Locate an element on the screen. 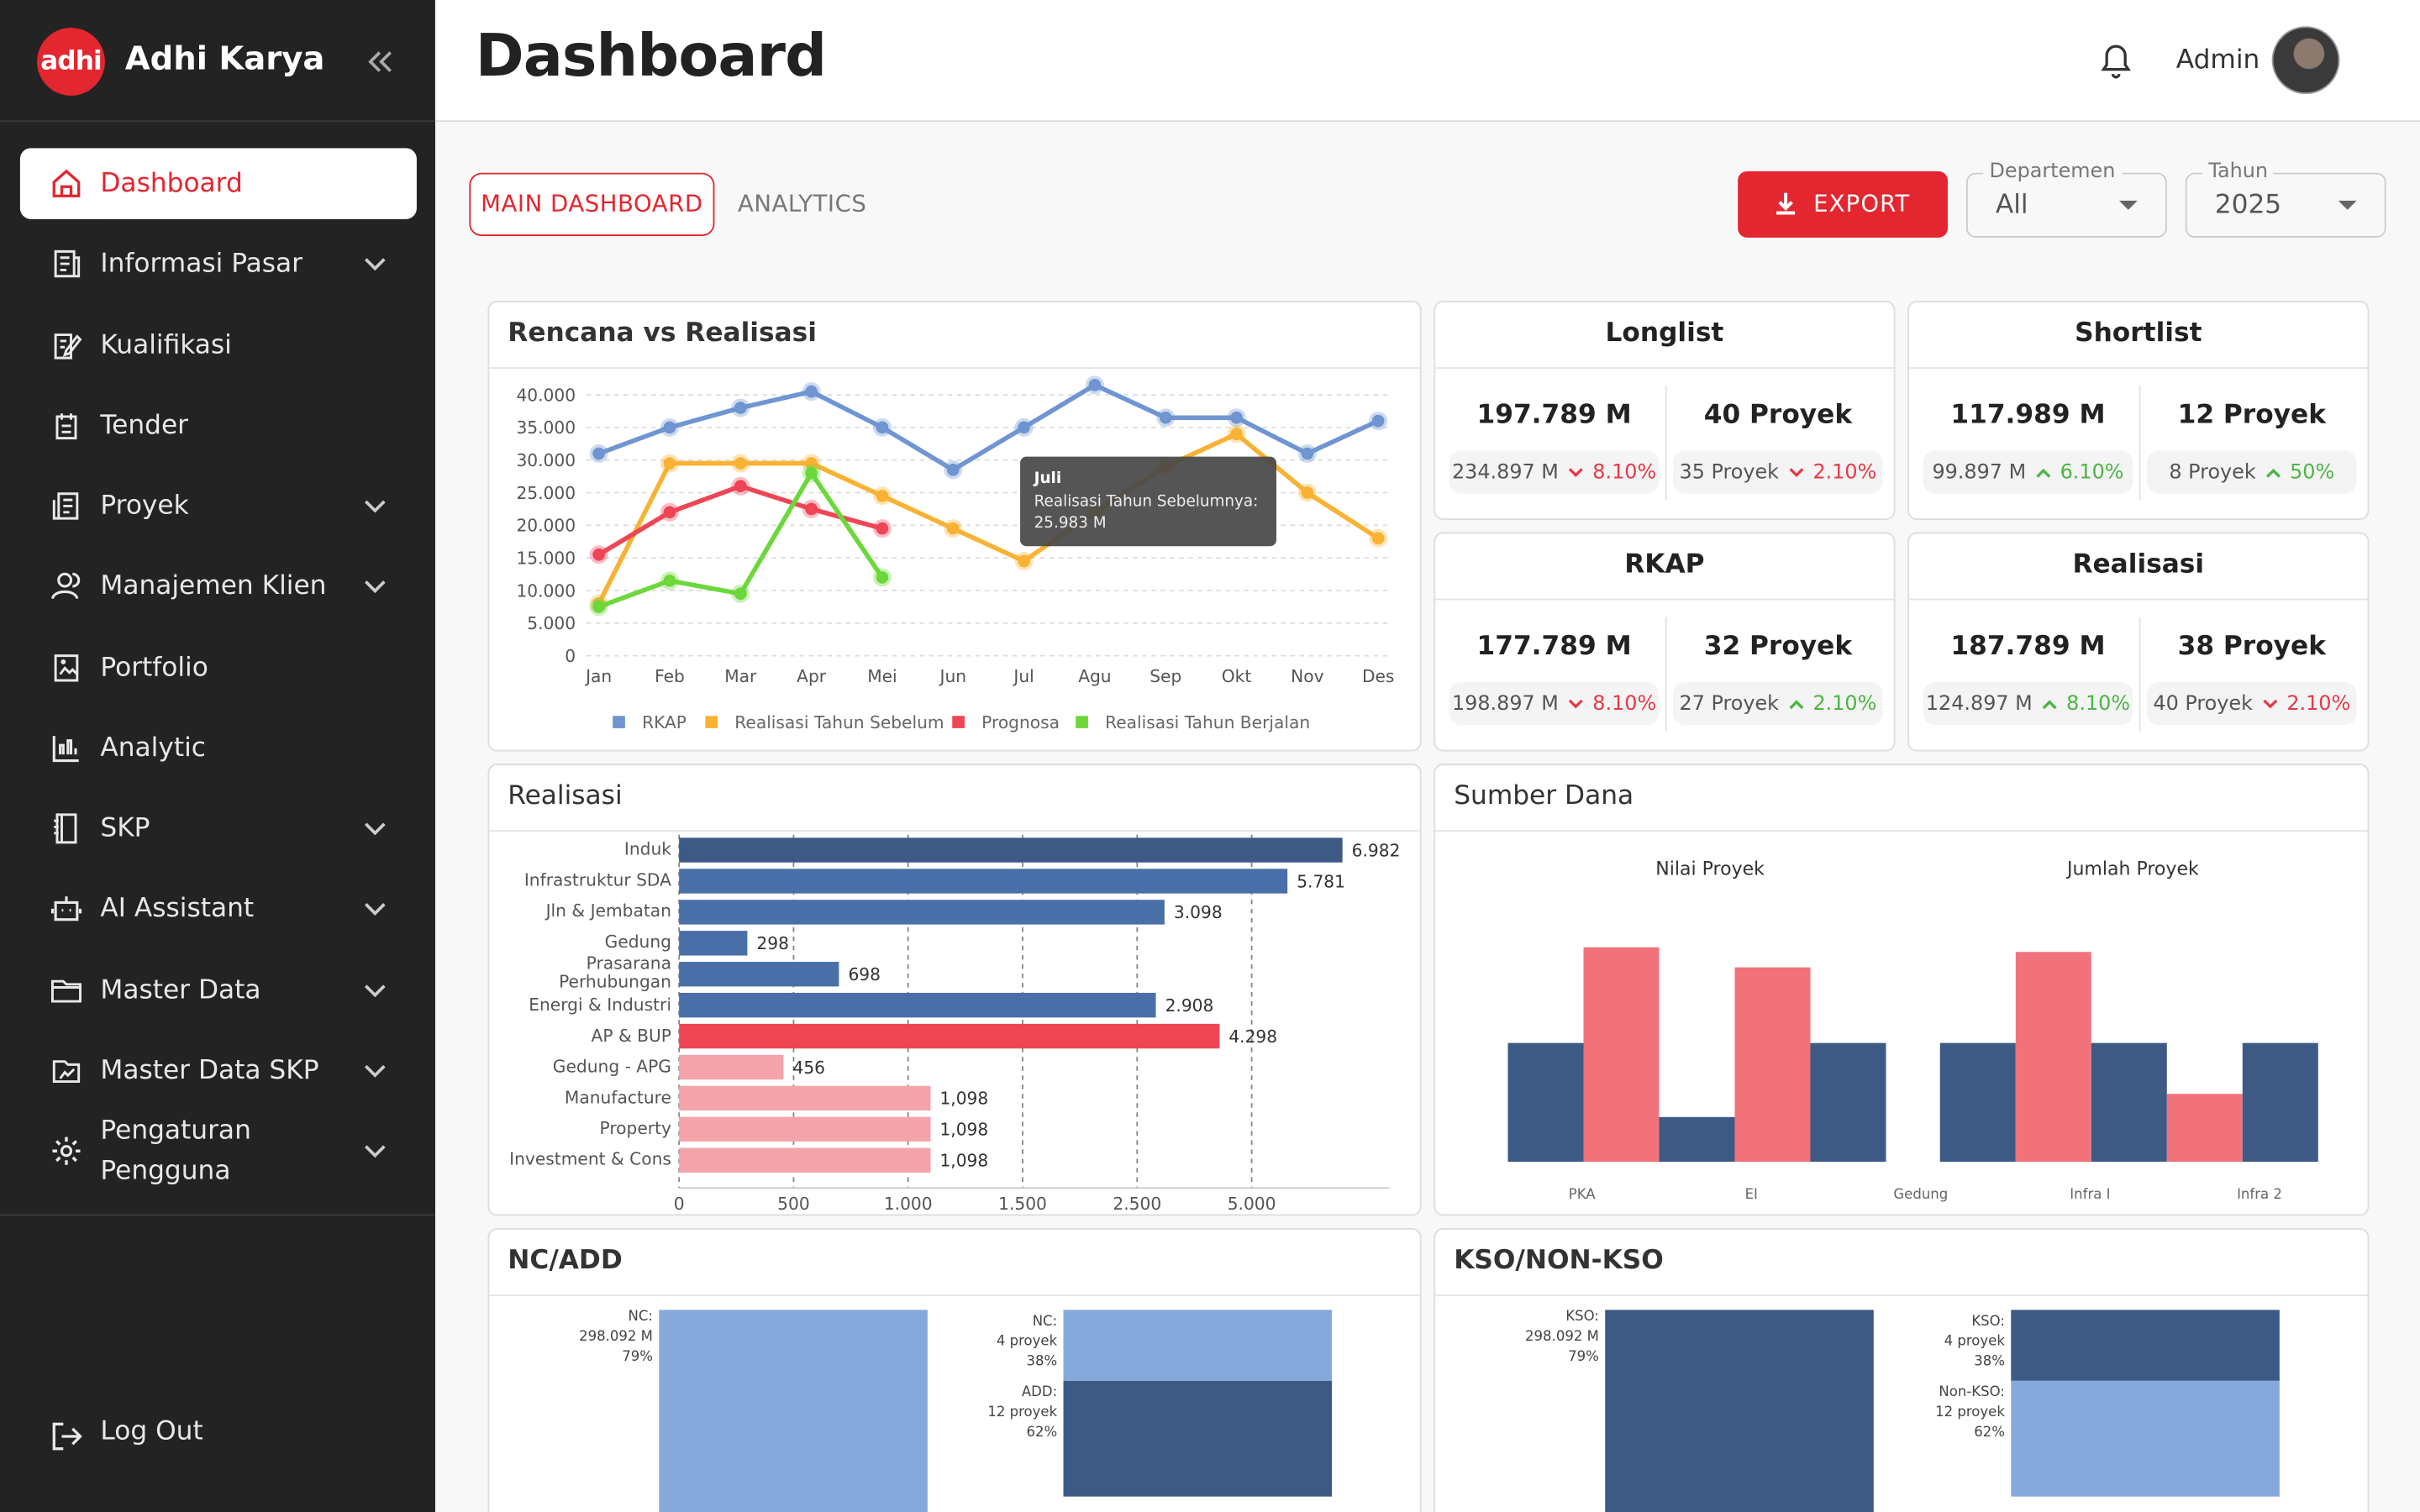 This screenshot has height=1512, width=2420. category-label: AP & BUP is located at coordinates (631, 1035).